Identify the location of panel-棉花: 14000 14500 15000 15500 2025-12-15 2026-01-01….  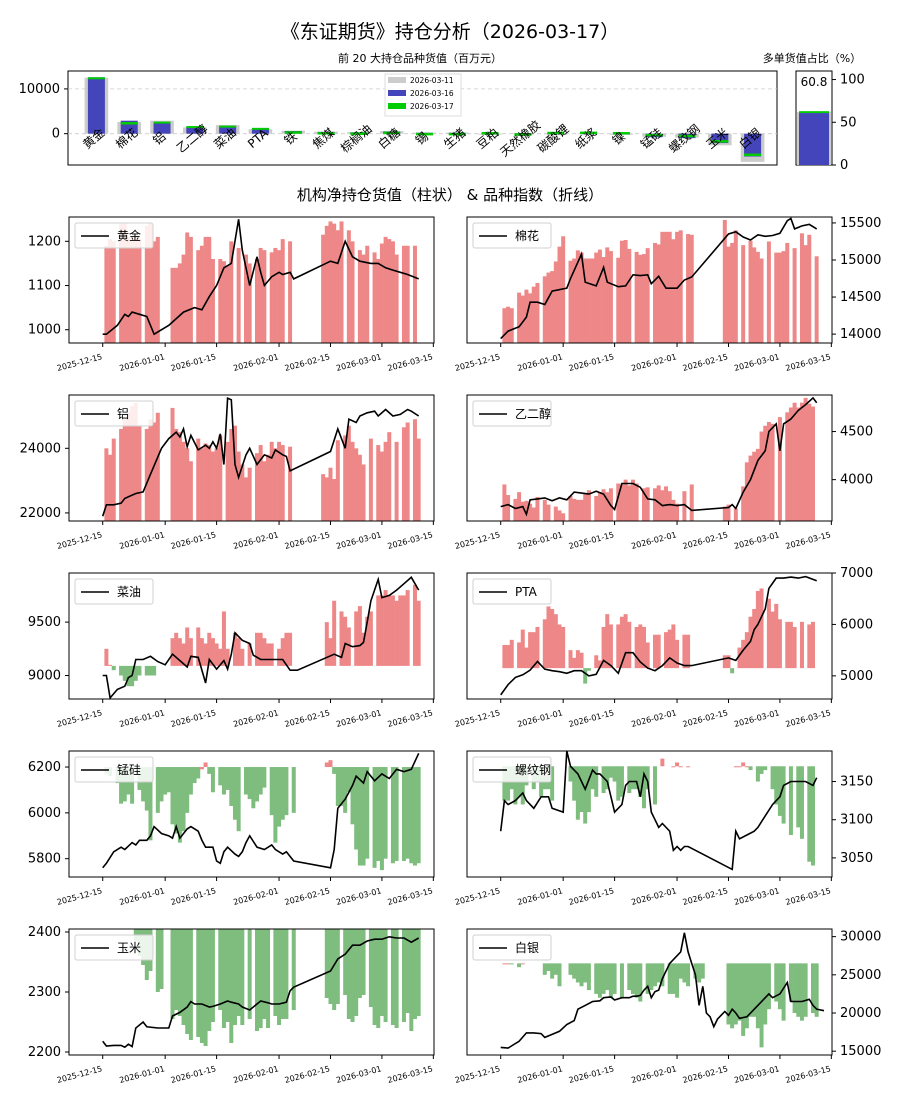
(667, 294).